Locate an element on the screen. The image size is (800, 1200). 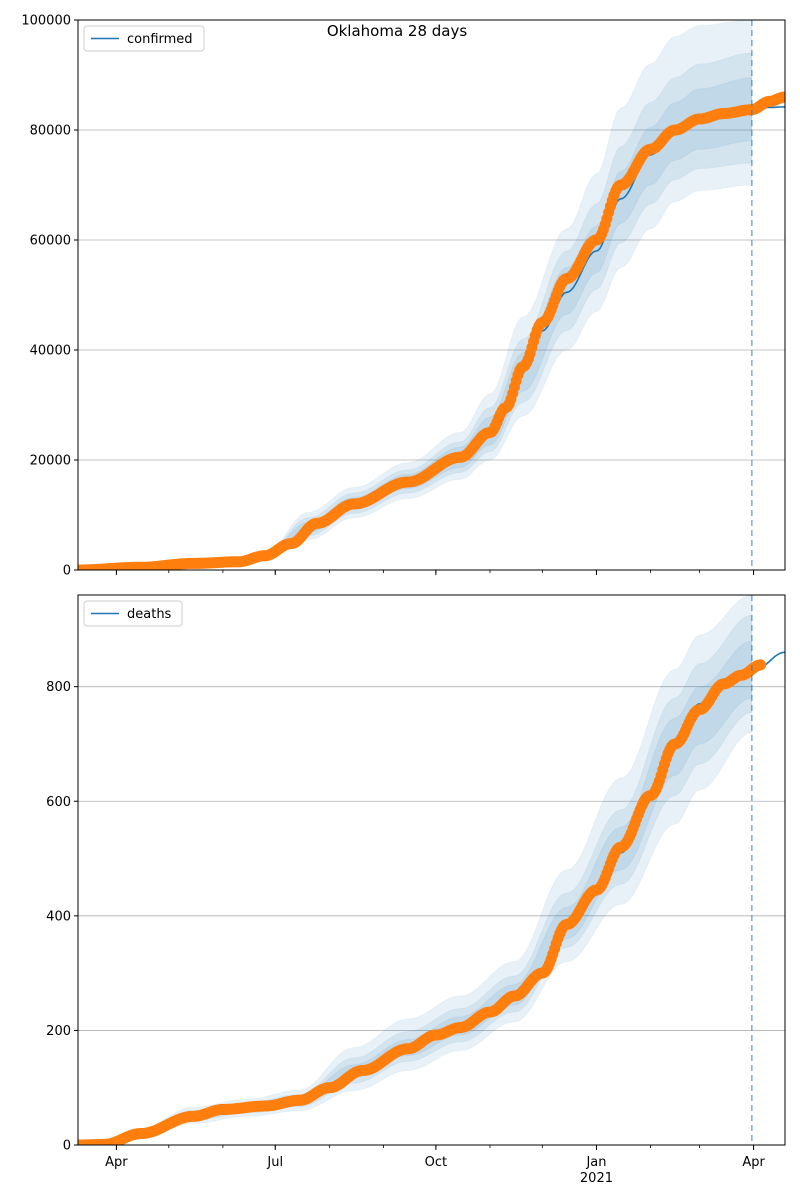
legend-label: confirmed is located at coordinates (160, 39).